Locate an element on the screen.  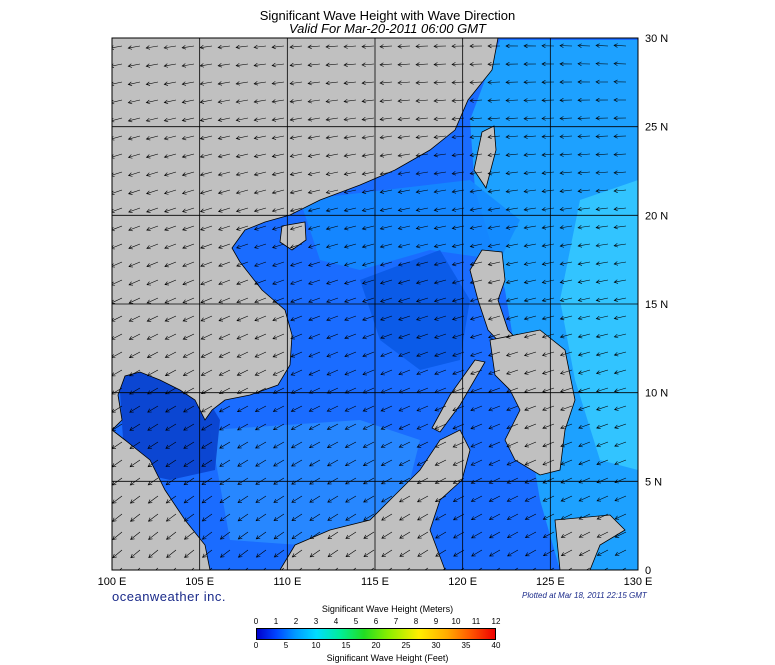
colorbar-tick: 8 is located at coordinates (416, 621).